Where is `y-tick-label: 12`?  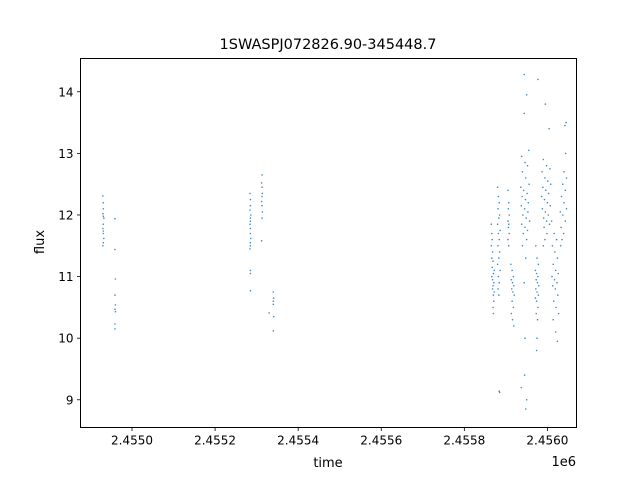
y-tick-label: 12 is located at coordinates (65, 215).